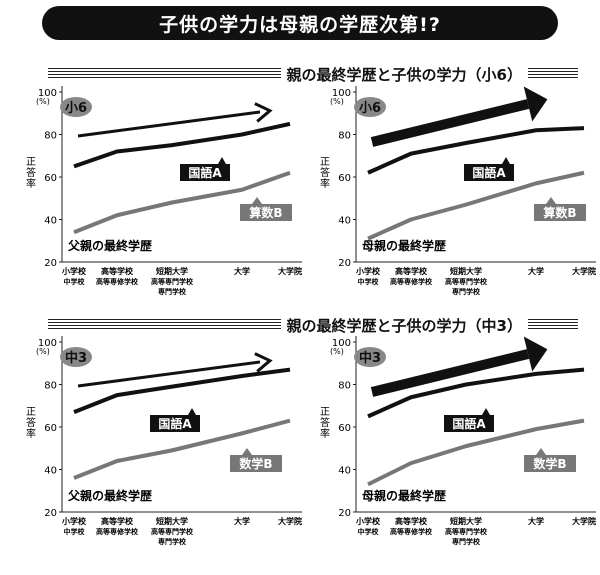 This screenshot has width=600, height=575. I want to click on grade-badge: 小6, so click(370, 107).